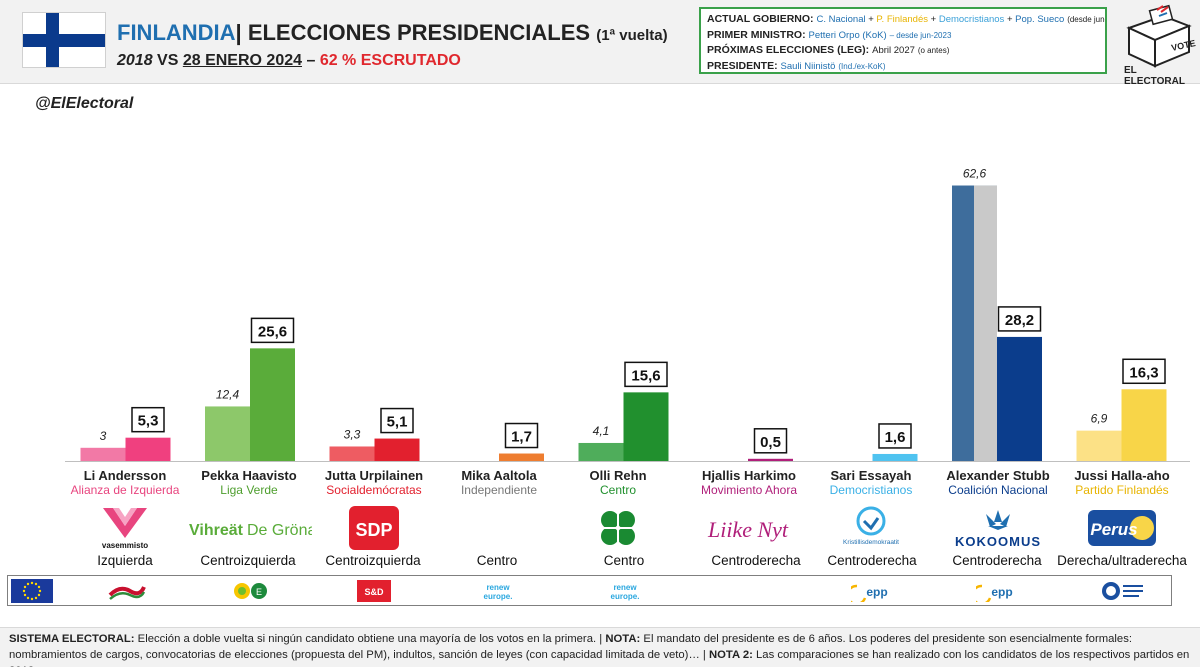 The image size is (1200, 667). I want to click on candidate-party: Socialdemócratas, so click(374, 490).